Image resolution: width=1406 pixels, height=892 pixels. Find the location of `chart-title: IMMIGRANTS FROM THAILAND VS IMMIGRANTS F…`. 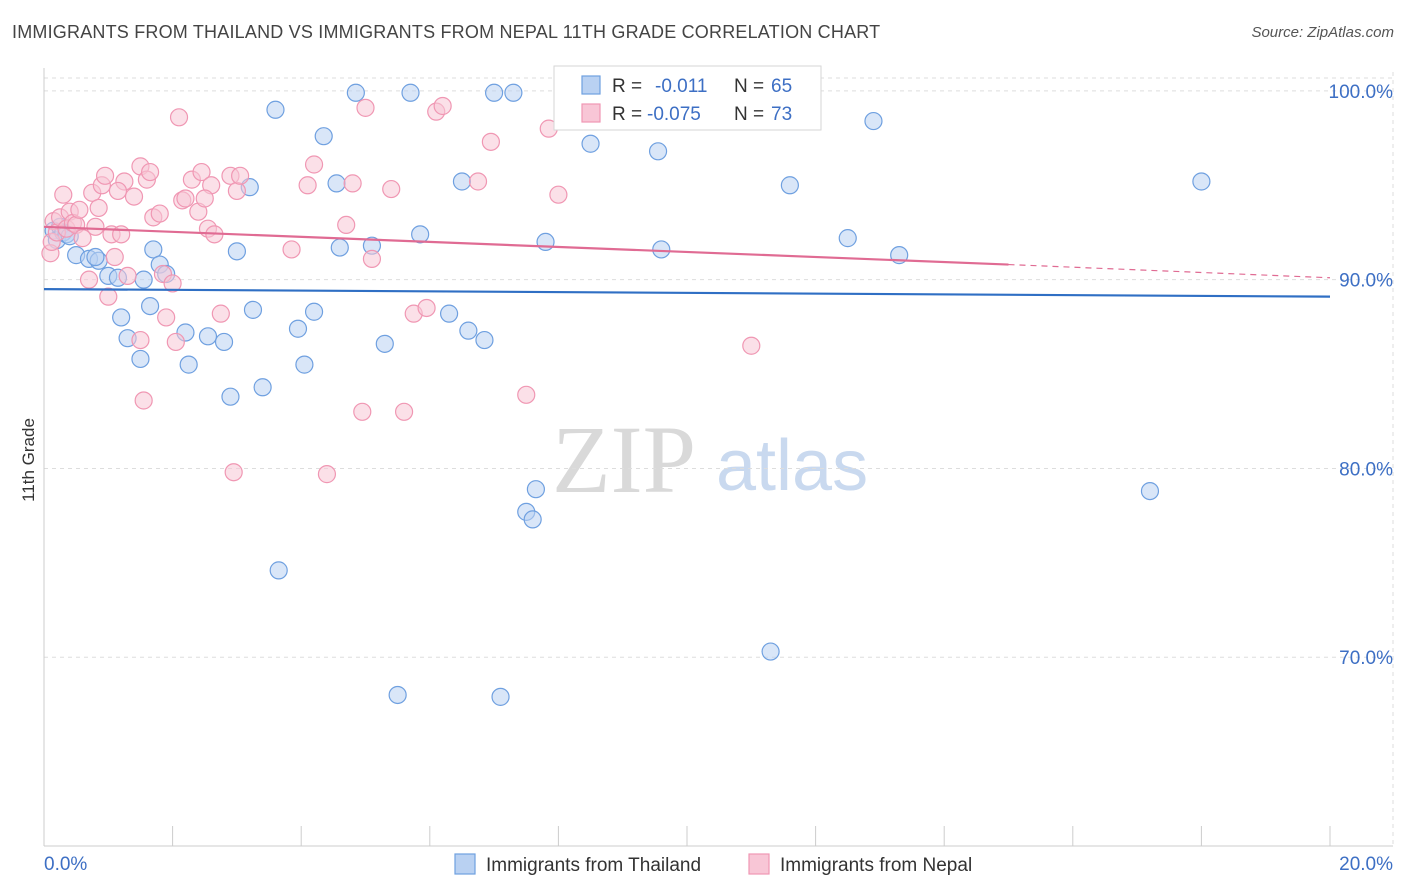

chart-title: IMMIGRANTS FROM THAILAND VS IMMIGRANTS F… is located at coordinates (446, 32).